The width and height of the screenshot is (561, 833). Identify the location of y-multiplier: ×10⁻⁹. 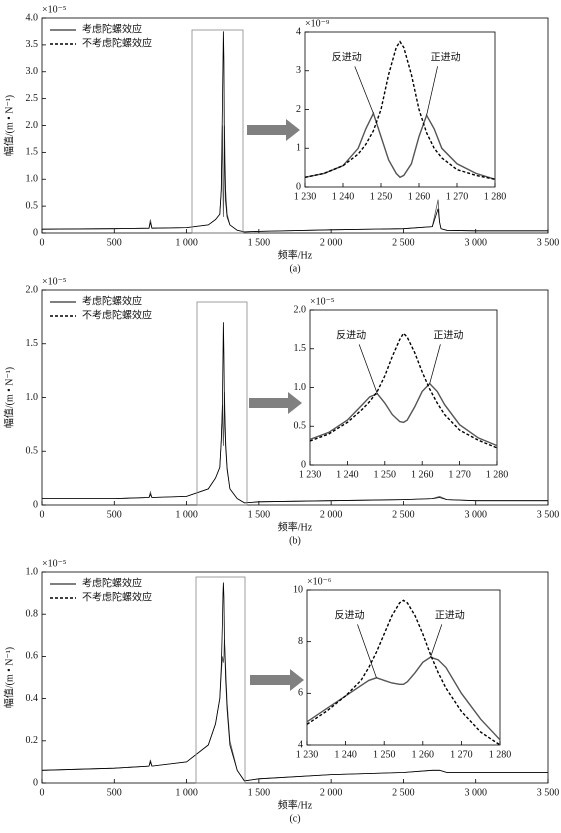
(317, 23).